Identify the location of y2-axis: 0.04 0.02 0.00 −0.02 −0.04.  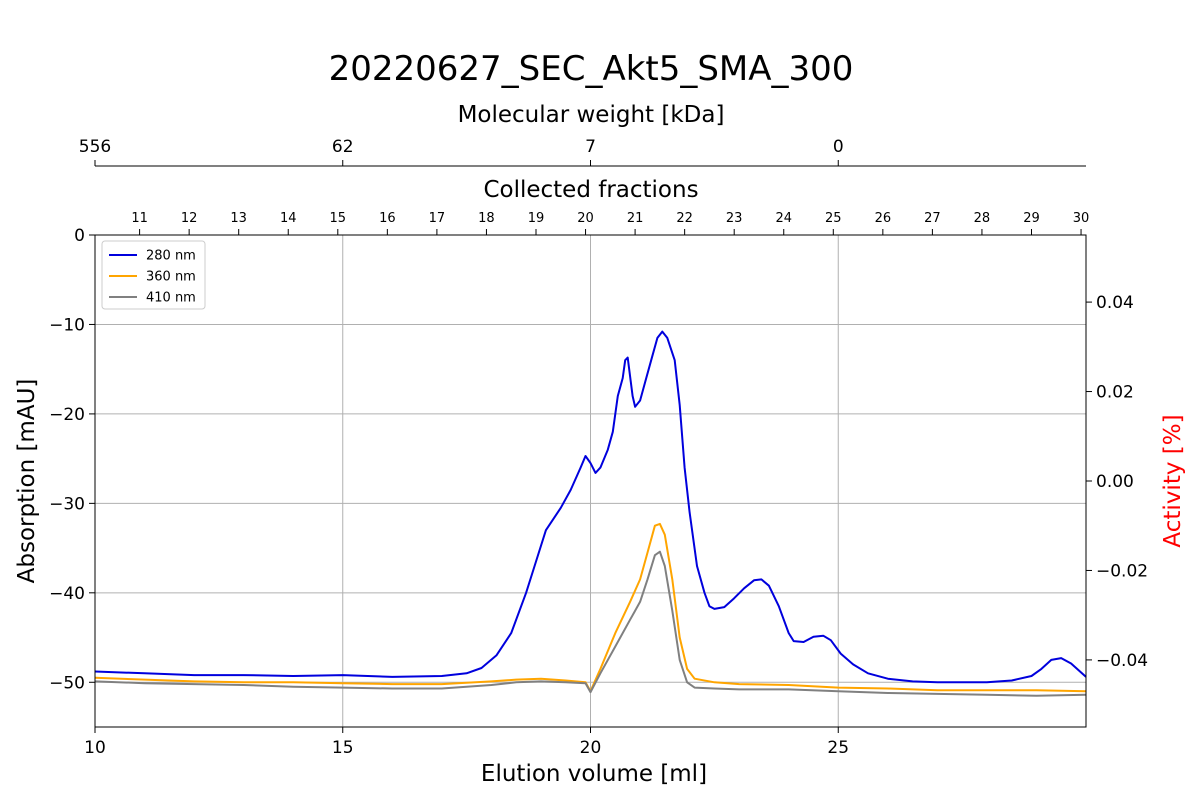
(1117, 482).